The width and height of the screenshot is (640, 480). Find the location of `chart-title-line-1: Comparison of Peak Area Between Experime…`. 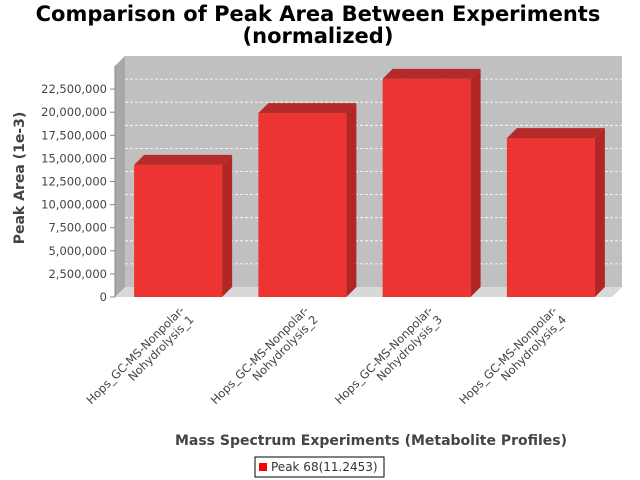

chart-title-line-1: Comparison of Peak Area Between Experime… is located at coordinates (318, 14).